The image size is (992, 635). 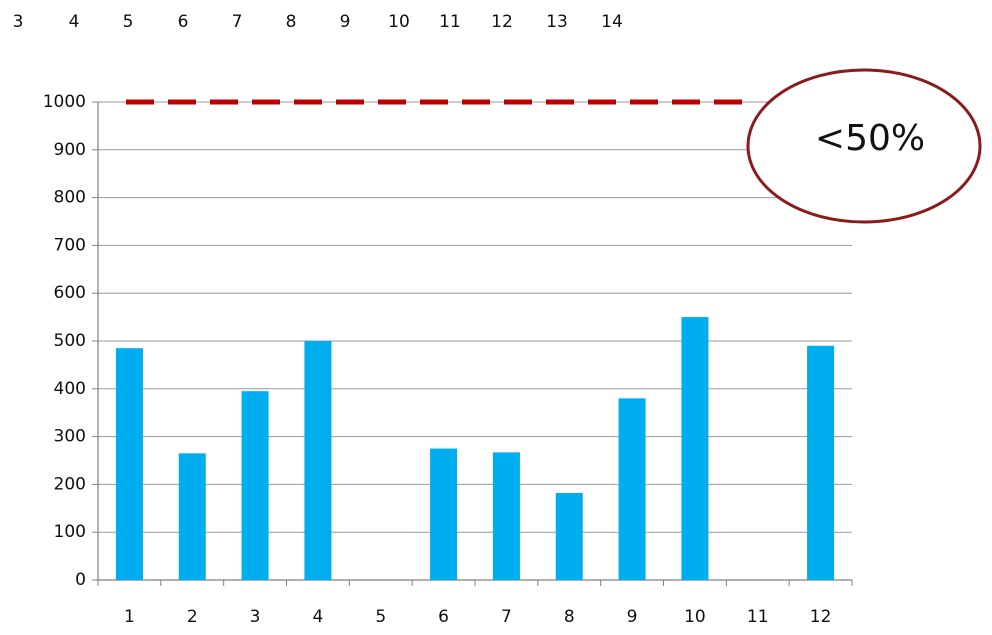 What do you see at coordinates (192, 617) in the screenshot?
I see `x-tick-label: 2` at bounding box center [192, 617].